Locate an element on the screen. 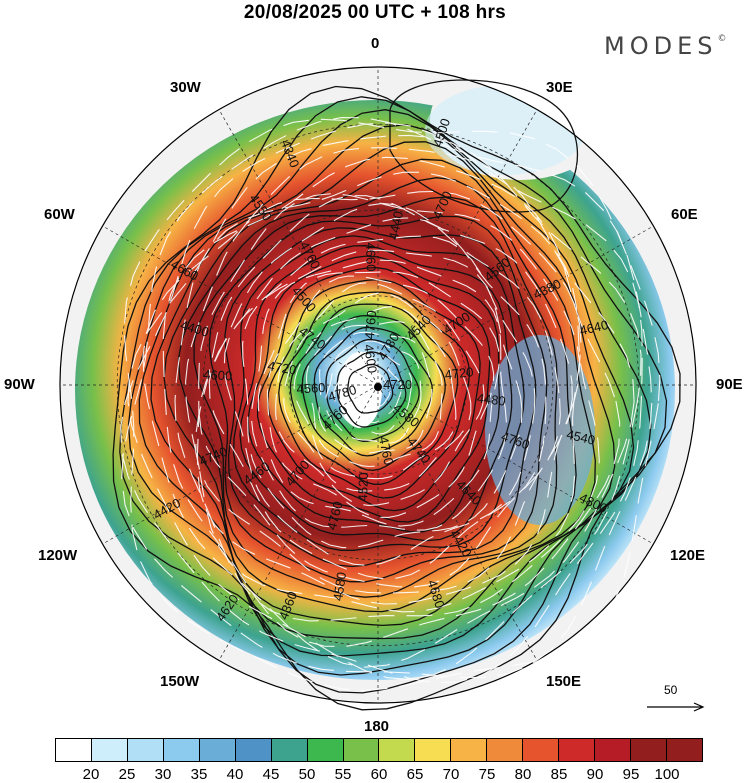 This screenshot has height=783, width=750. lon-label-120w: 120W is located at coordinates (58, 555).